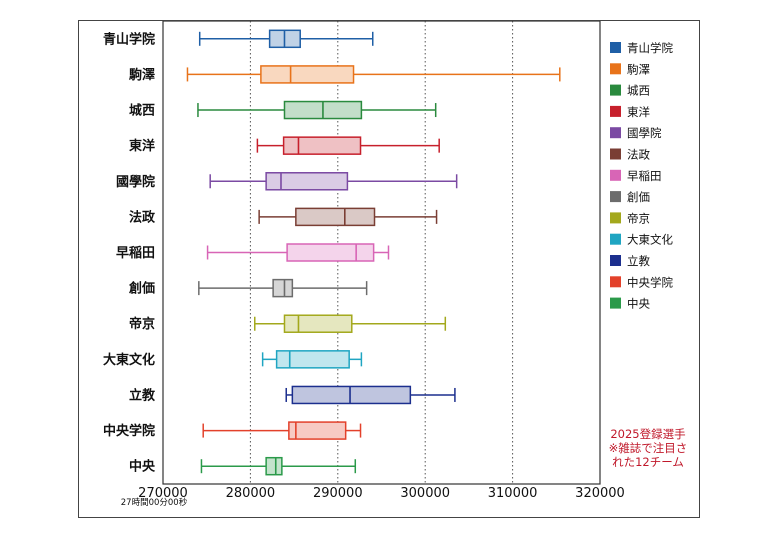 The height and width of the screenshot is (540, 780). I want to click on annotation-line-1: 2025登録選手, so click(647, 434).